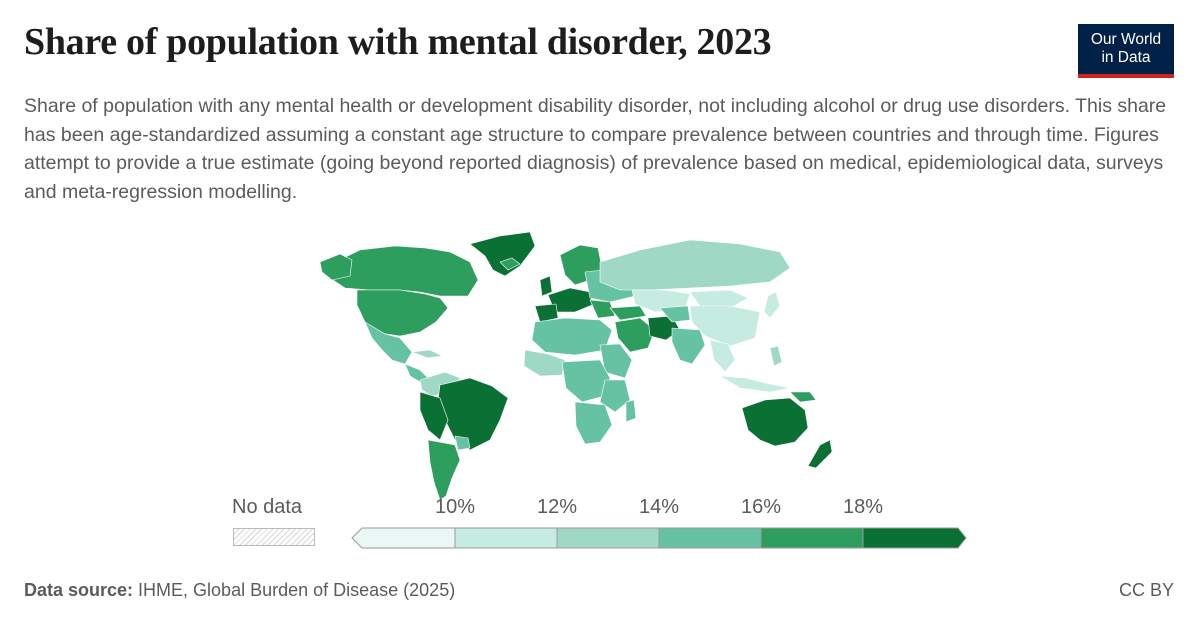 This screenshot has height=627, width=1200. Describe the element at coordinates (444, 470) in the screenshot. I see `region-argentina-chile` at that location.